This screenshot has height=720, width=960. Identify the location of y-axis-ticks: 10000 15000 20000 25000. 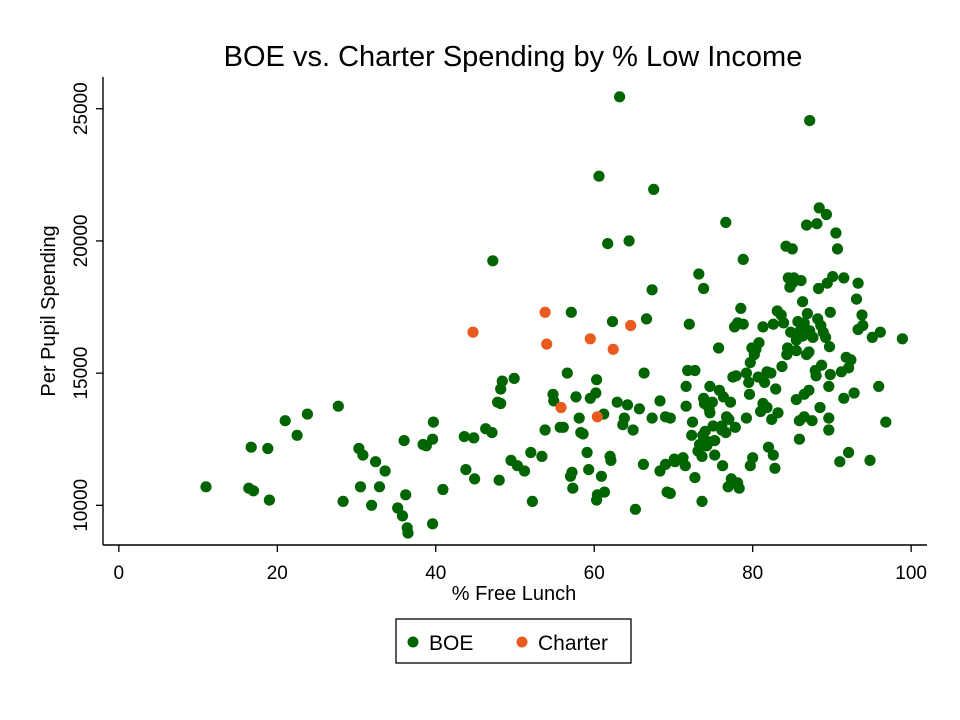
(87, 307).